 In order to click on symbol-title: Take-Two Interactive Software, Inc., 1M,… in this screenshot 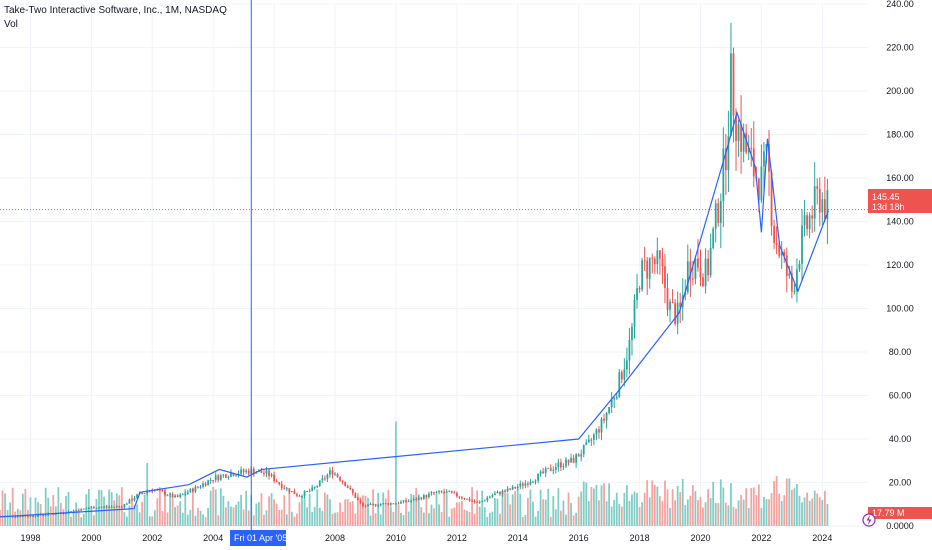, I will do `click(115, 10)`.